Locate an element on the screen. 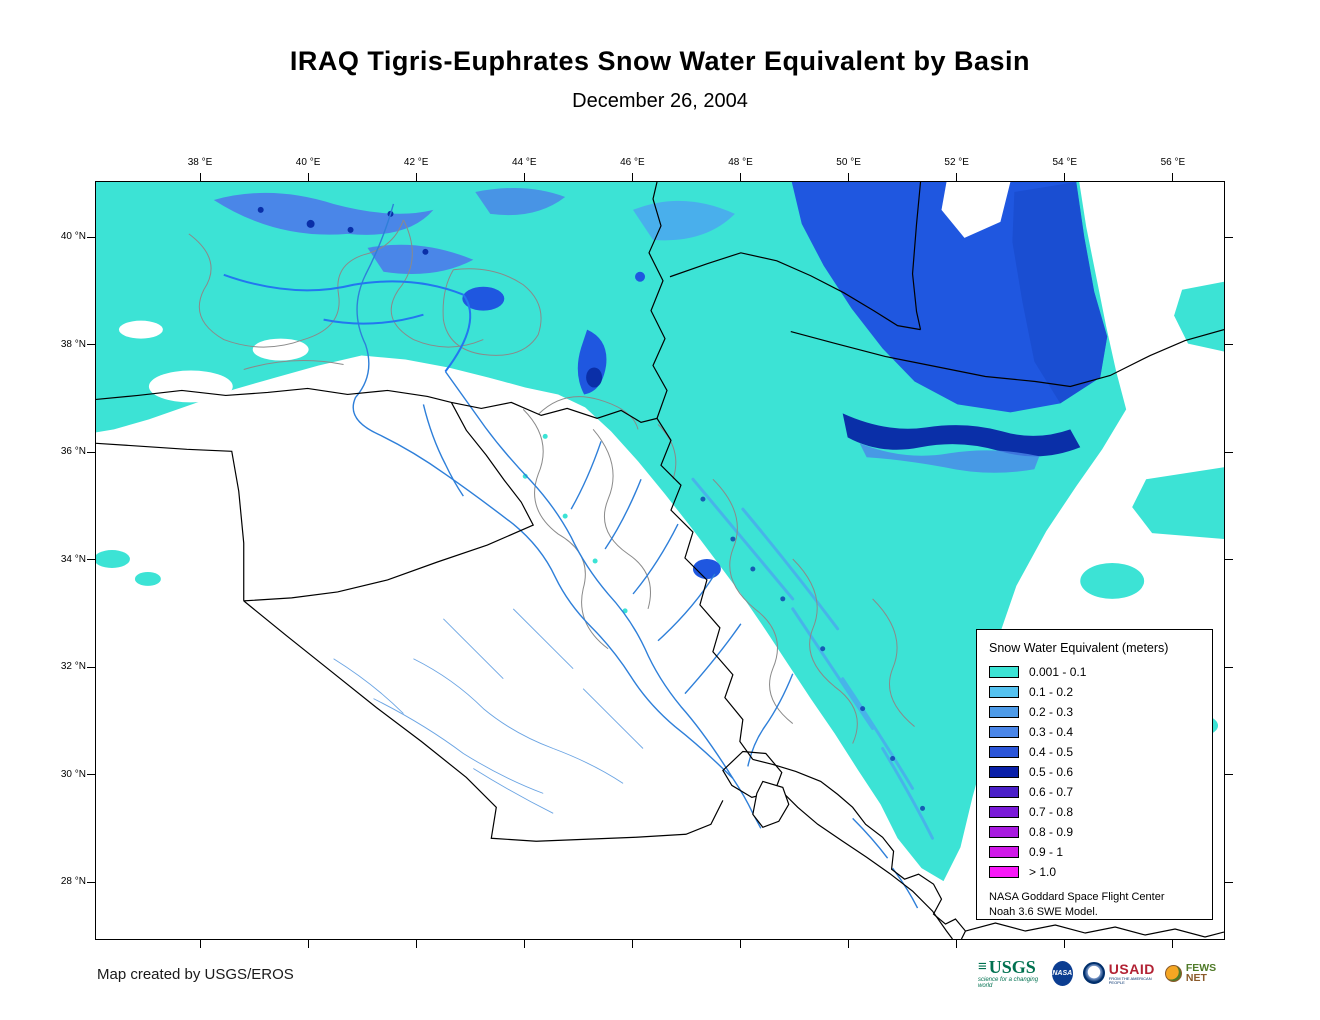 The height and width of the screenshot is (1020, 1320). lat-label: 28 °N is located at coordinates (73, 881).